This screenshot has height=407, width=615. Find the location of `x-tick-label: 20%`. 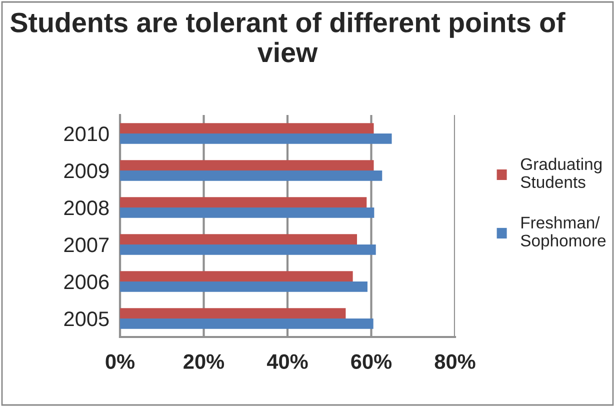

x-tick-label: 20% is located at coordinates (204, 361).